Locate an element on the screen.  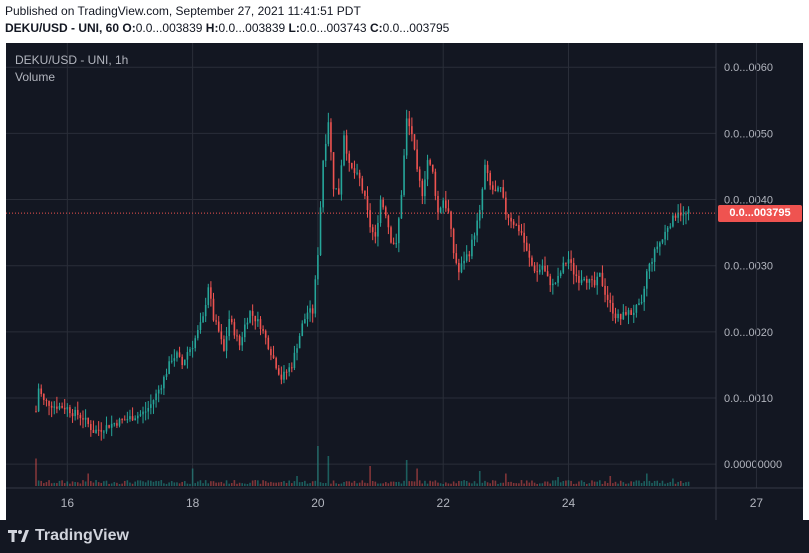
low-label: L: is located at coordinates (294, 28).